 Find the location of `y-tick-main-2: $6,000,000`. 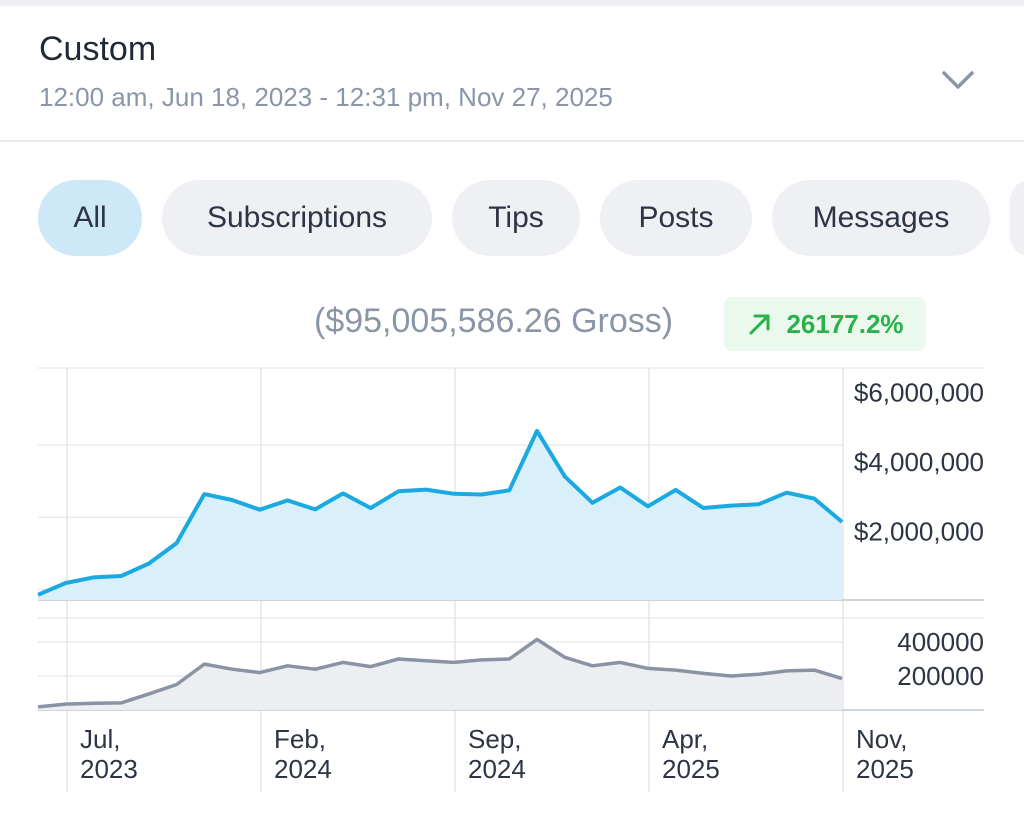

y-tick-main-2: $6,000,000 is located at coordinates (919, 393).